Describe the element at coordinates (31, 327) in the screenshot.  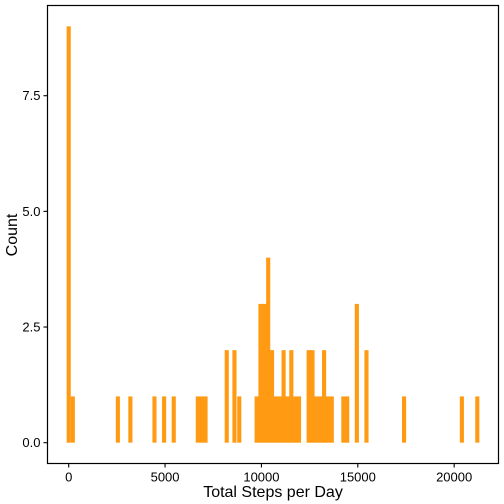
I see `y-tick-label: 2.5` at that location.